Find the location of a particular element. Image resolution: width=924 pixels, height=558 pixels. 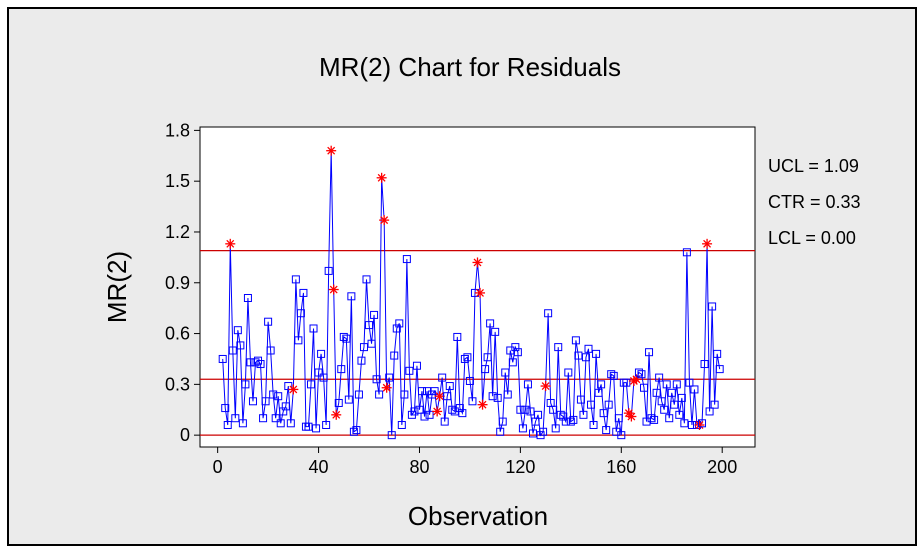

x-tick-label: 80 is located at coordinates (419, 467).